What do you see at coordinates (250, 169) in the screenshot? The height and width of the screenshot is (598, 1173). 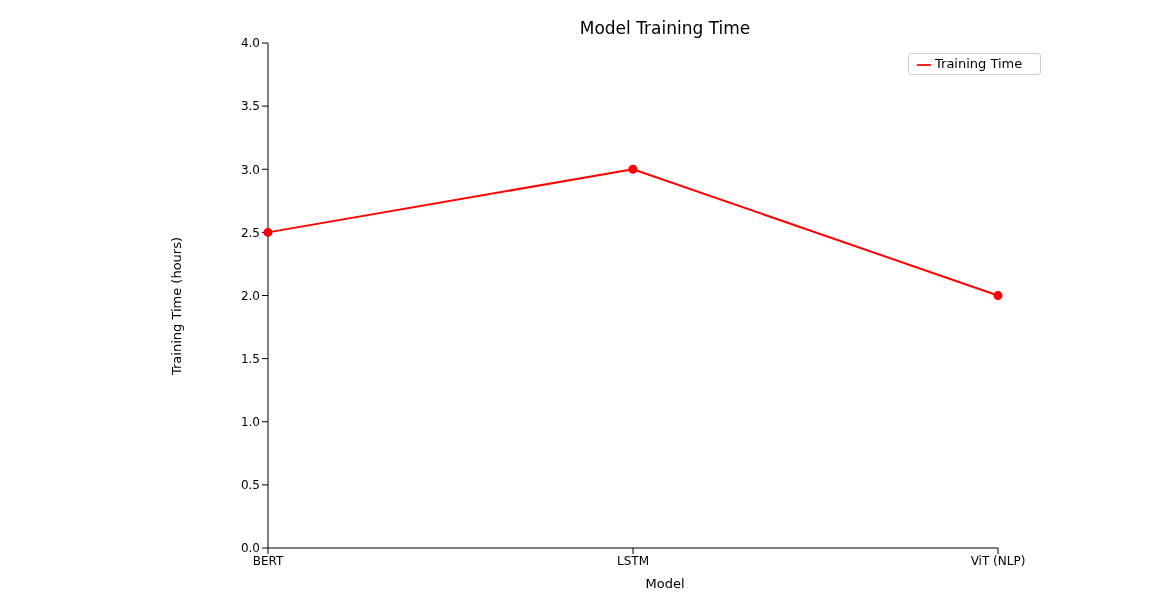 I see `y-tick-label: 3.0` at bounding box center [250, 169].